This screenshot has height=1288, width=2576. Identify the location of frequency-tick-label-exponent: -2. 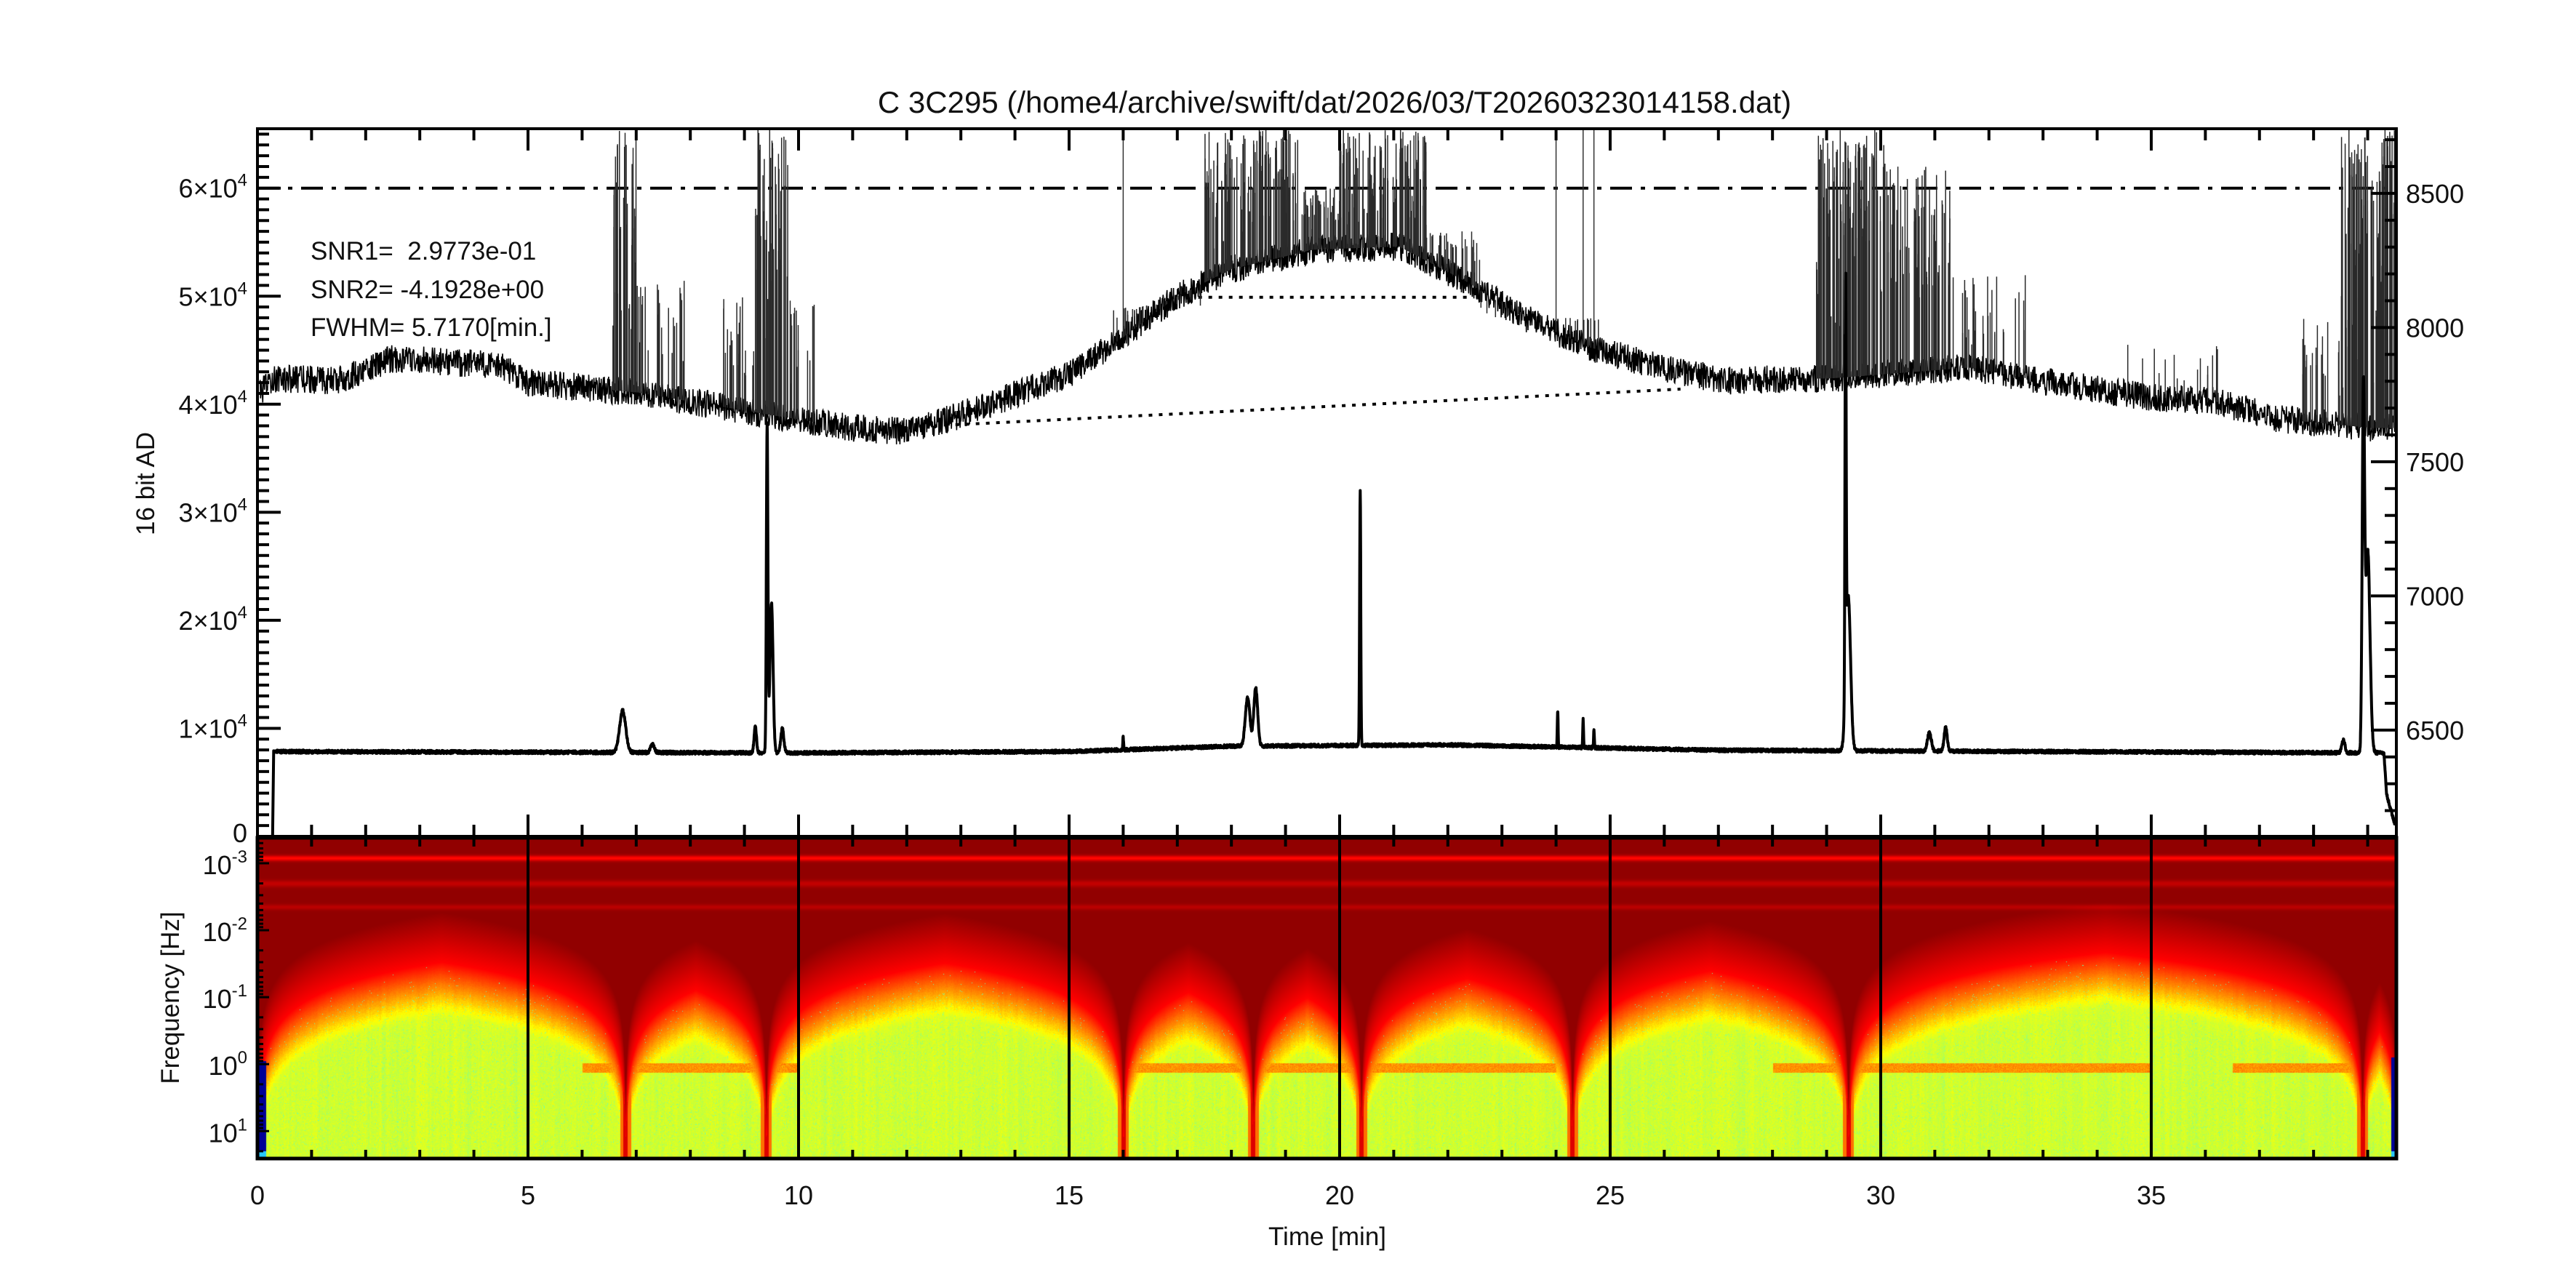
(239, 924).